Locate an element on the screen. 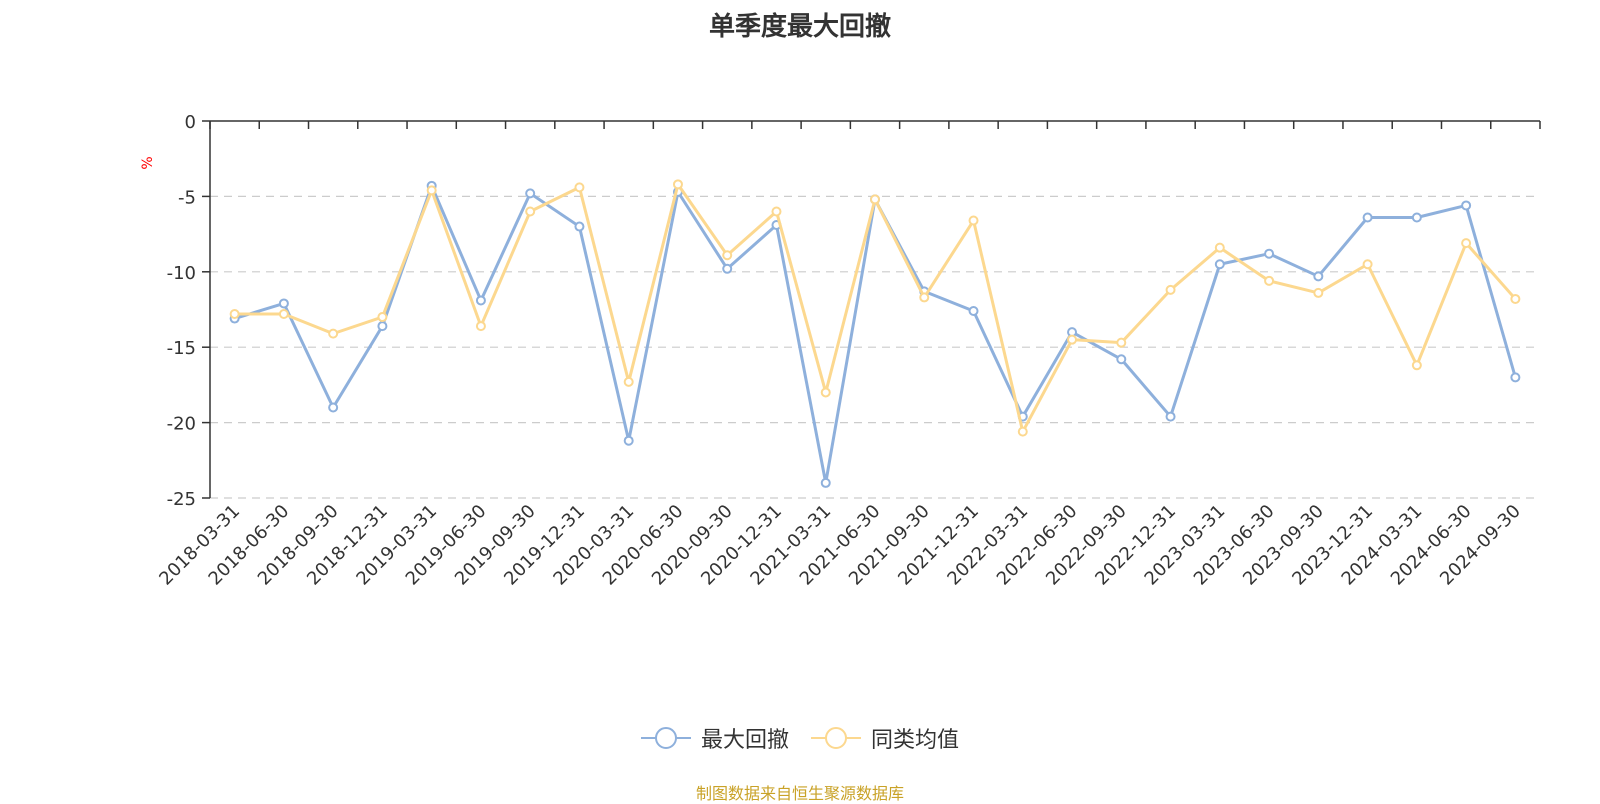  legend-label: 同类均值 is located at coordinates (915, 740).